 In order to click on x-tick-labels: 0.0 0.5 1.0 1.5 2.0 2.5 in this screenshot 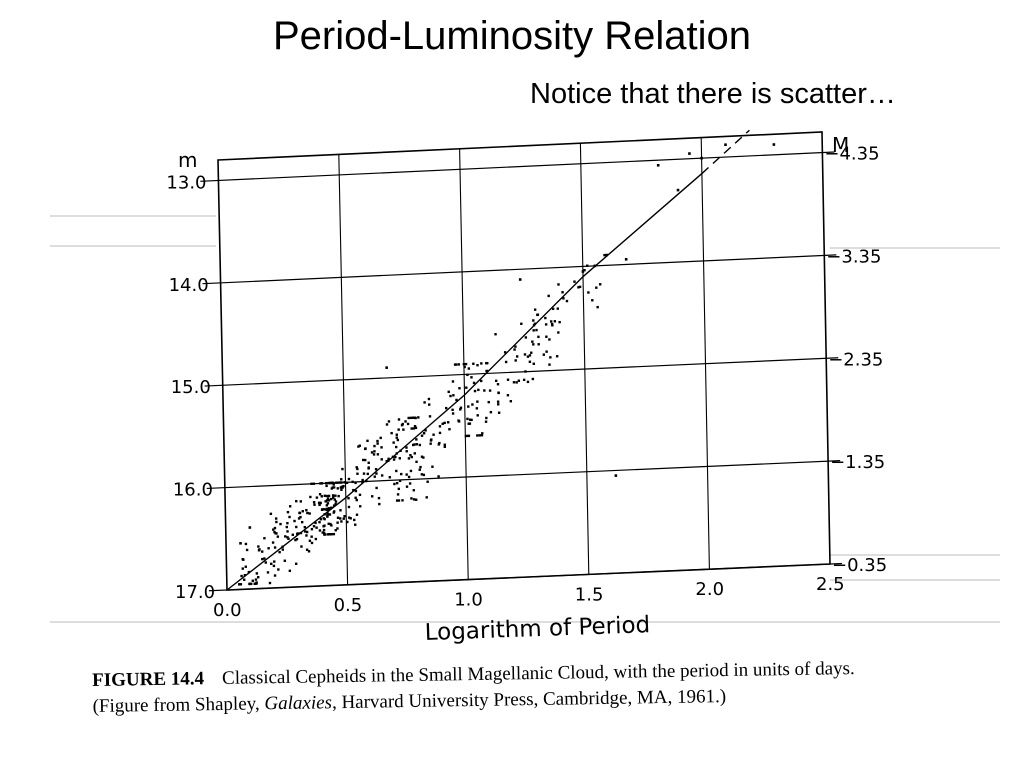, I will do `click(529, 597)`.